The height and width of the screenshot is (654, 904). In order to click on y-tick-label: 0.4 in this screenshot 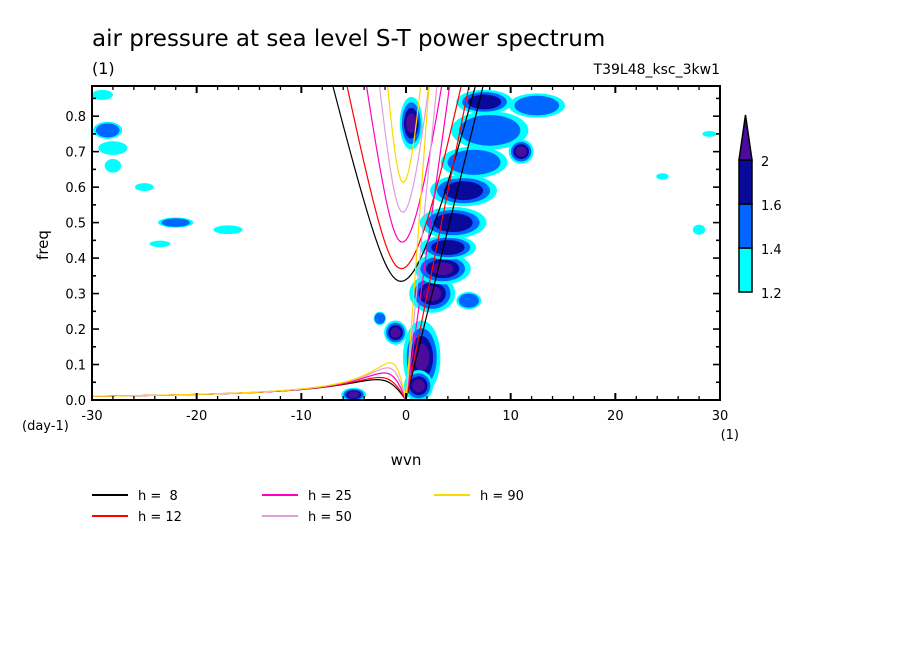, I will do `click(75, 259)`.